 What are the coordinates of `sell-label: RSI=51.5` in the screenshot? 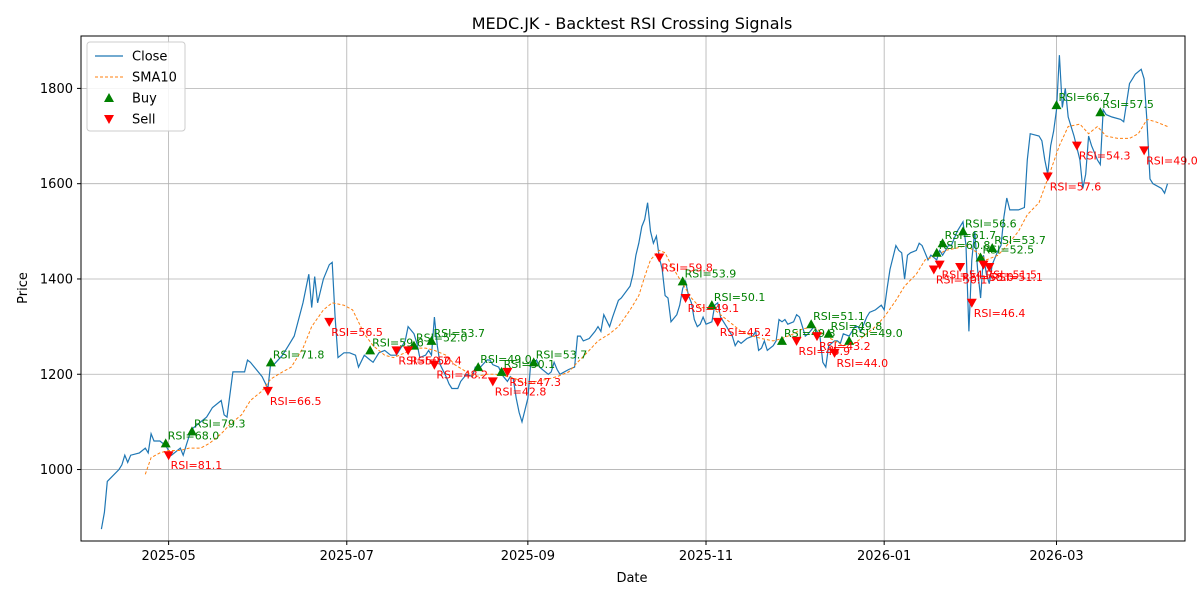 It's located at (1011, 275).